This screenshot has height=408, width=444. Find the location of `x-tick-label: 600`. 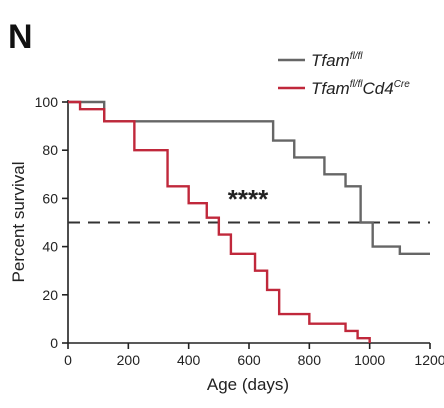

x-tick-label: 600 is located at coordinates (249, 360).